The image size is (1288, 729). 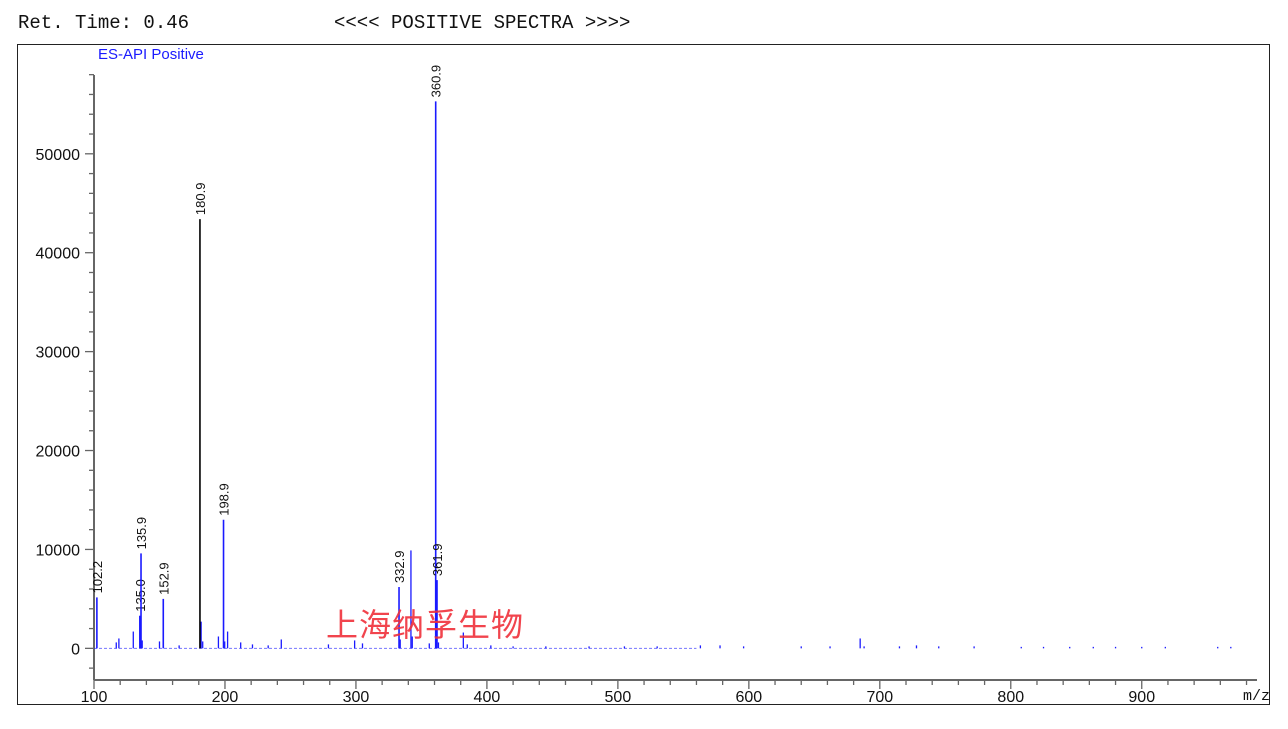 What do you see at coordinates (436, 81) in the screenshot?
I see `peak-label: 360.9` at bounding box center [436, 81].